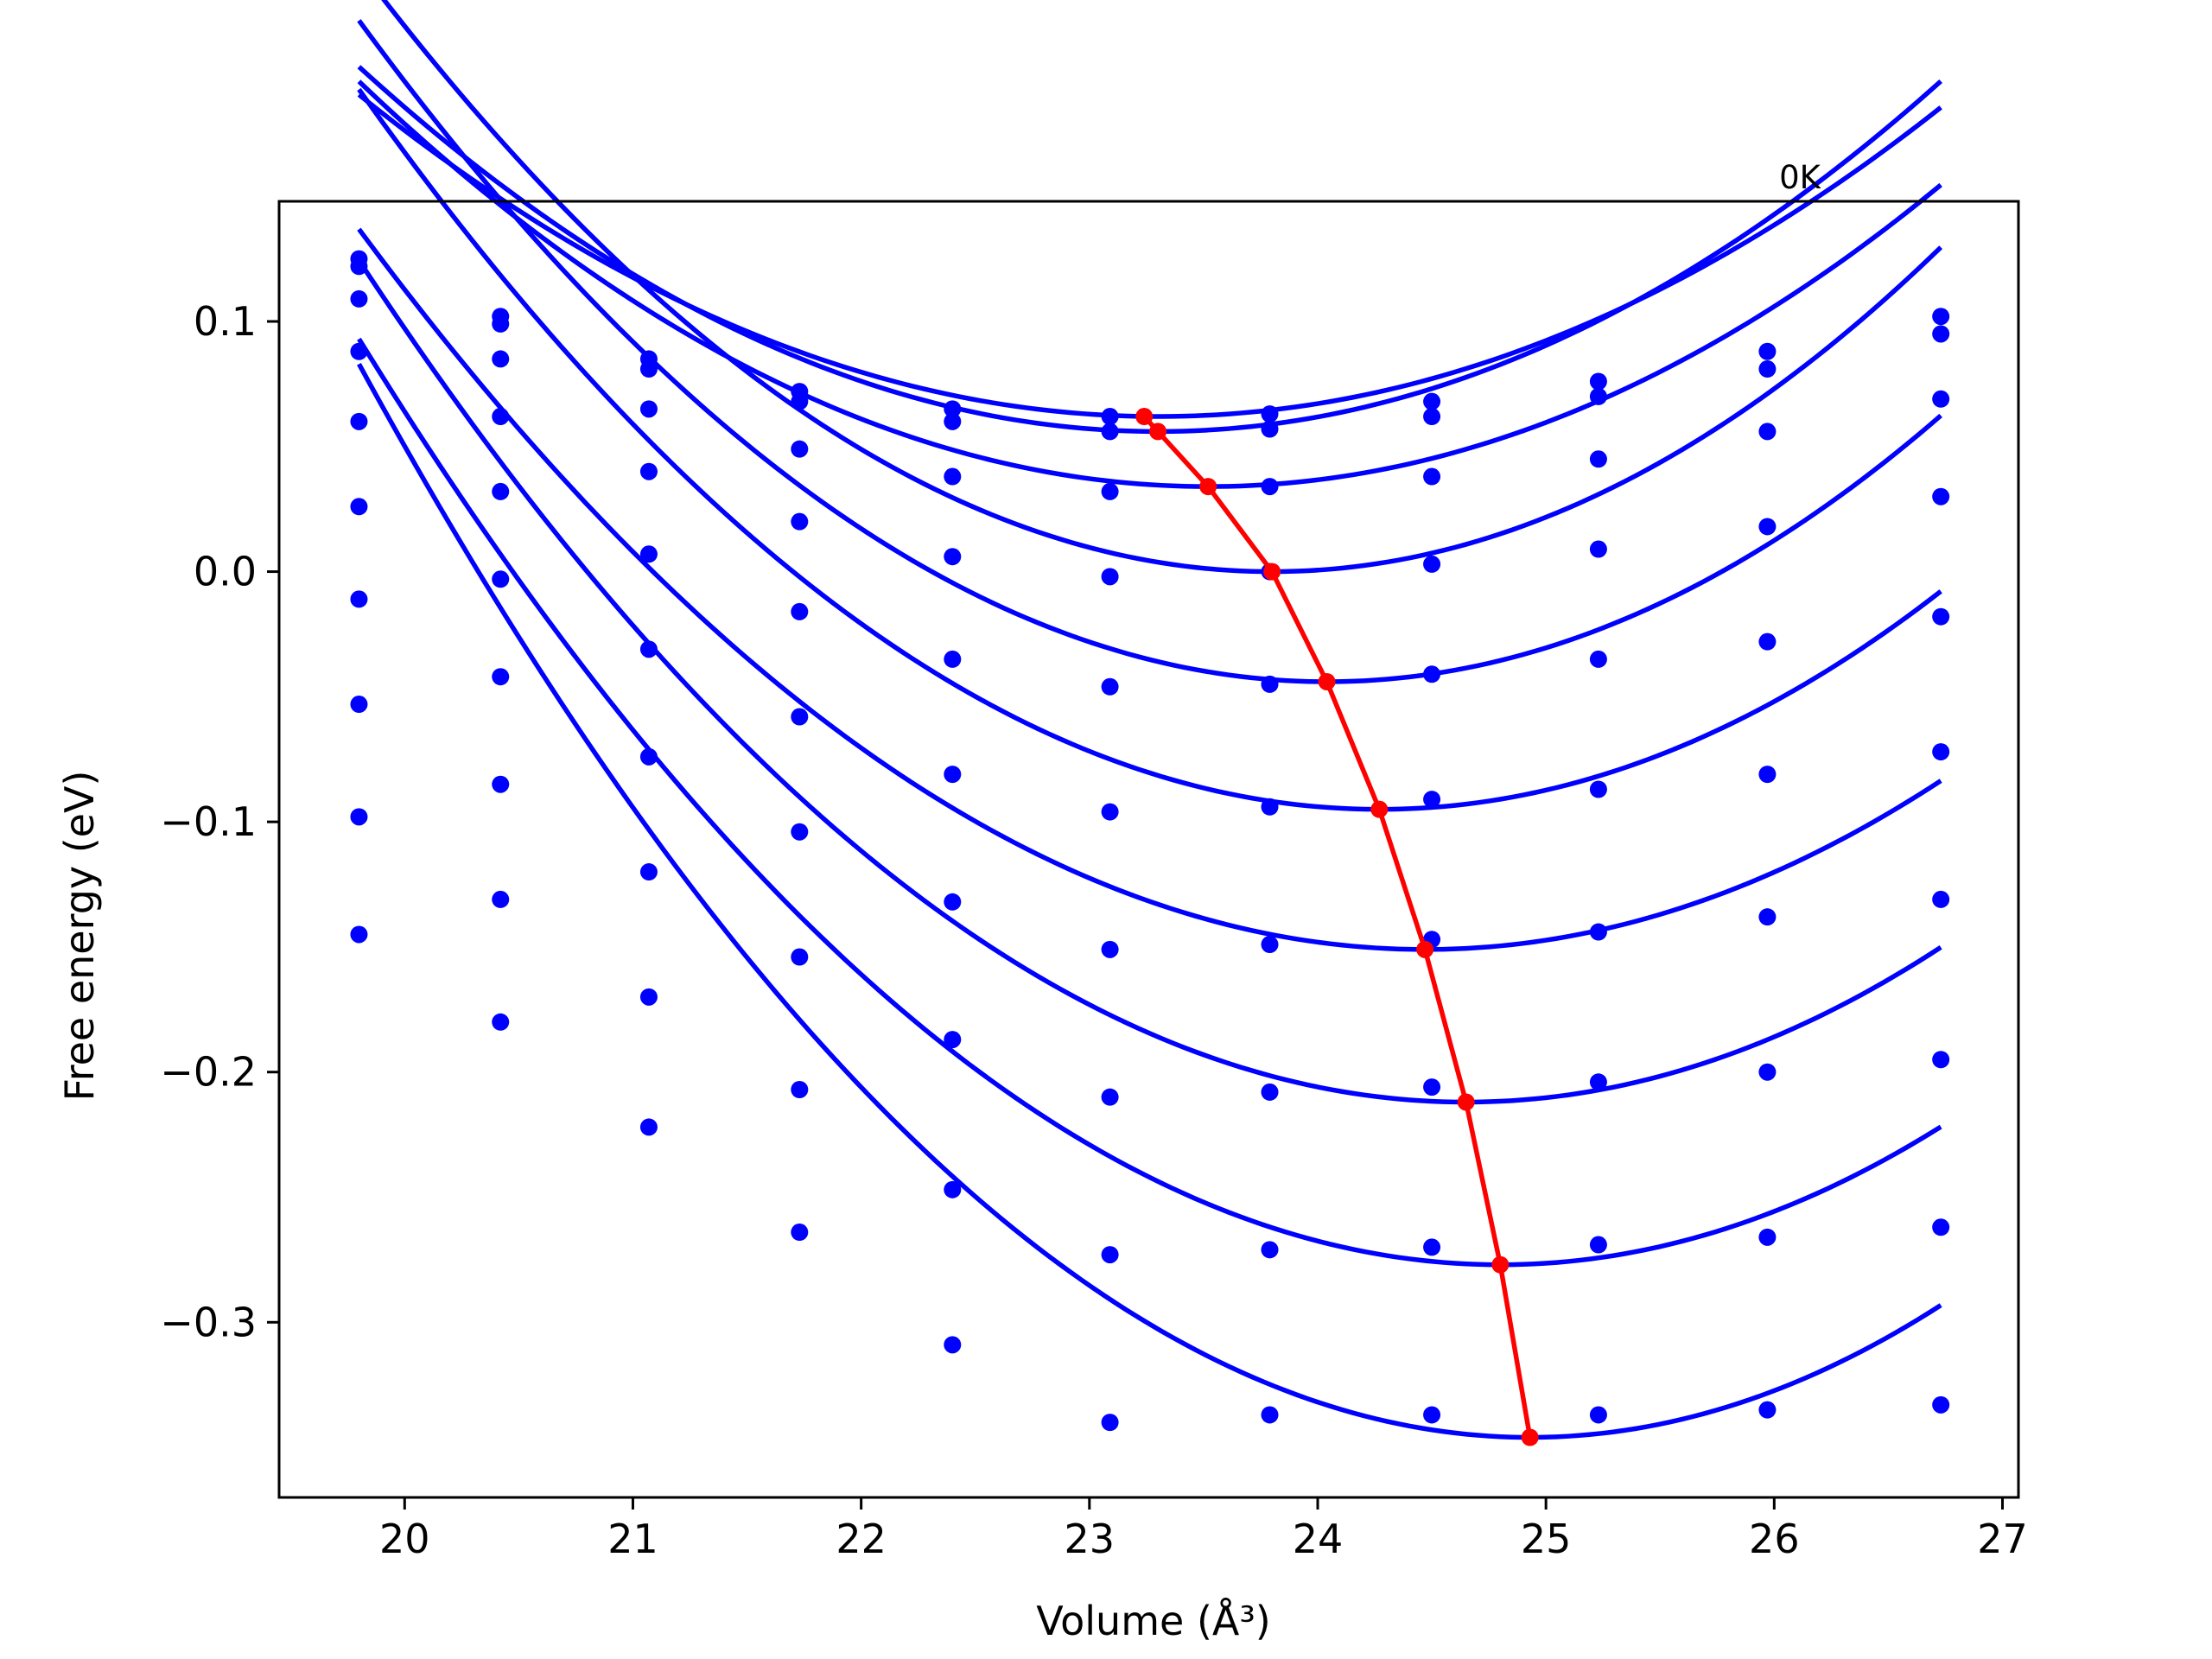 The image size is (2212, 1659). I want to click on x-tick-label-0: 20, so click(404, 1539).